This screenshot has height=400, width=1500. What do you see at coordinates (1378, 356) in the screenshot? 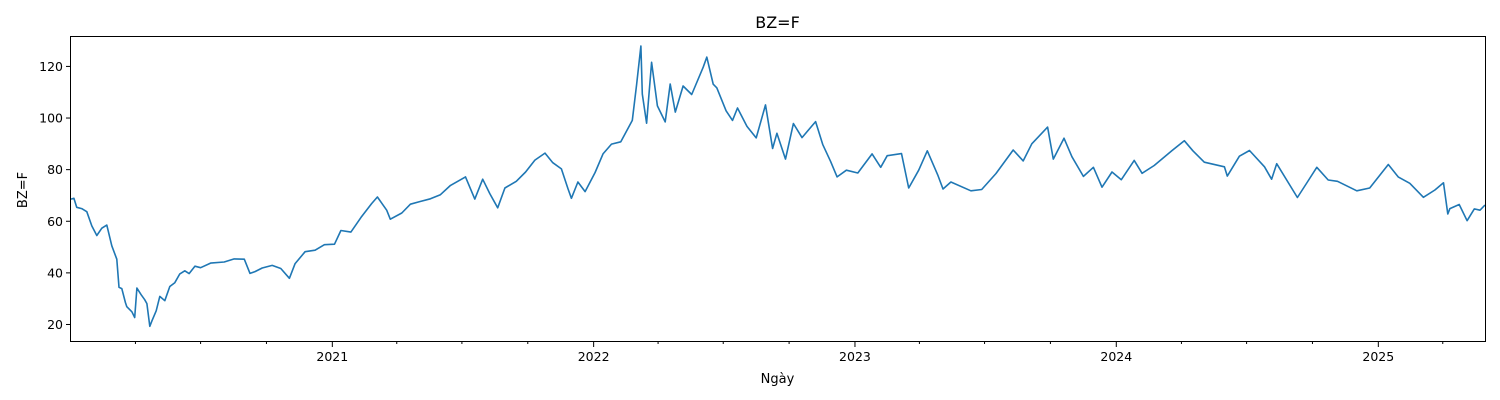
I see `x-tick-label: 2025` at bounding box center [1378, 356].